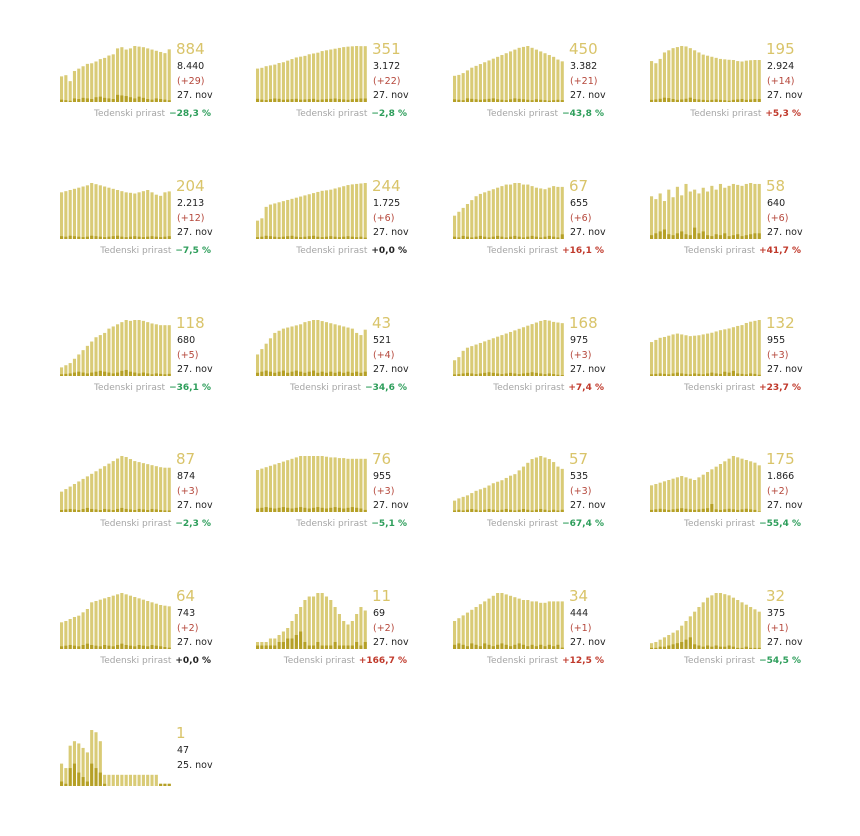  I want to click on daily-delta: (+2), so click(778, 491).